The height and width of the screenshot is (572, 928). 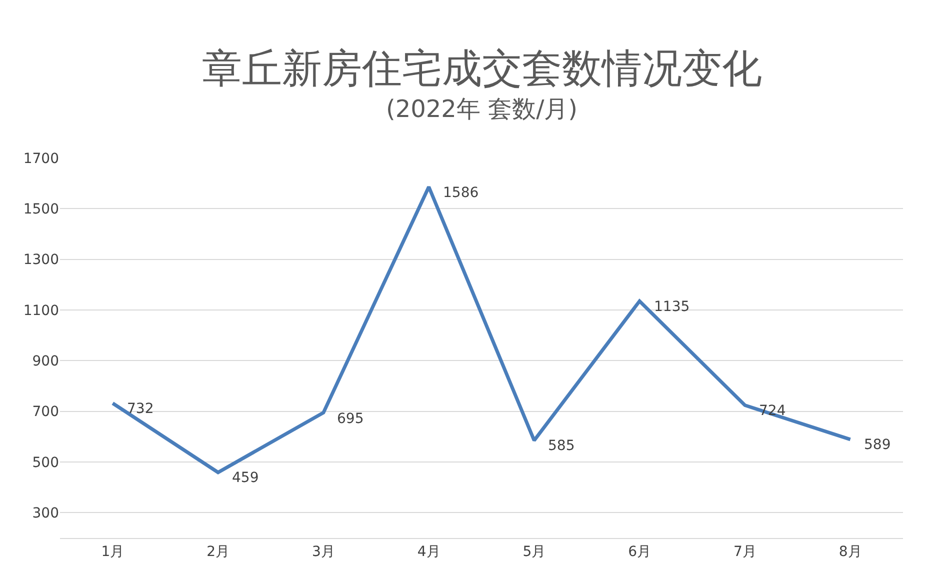 I want to click on y-tick-label: 700, so click(x=45, y=412).